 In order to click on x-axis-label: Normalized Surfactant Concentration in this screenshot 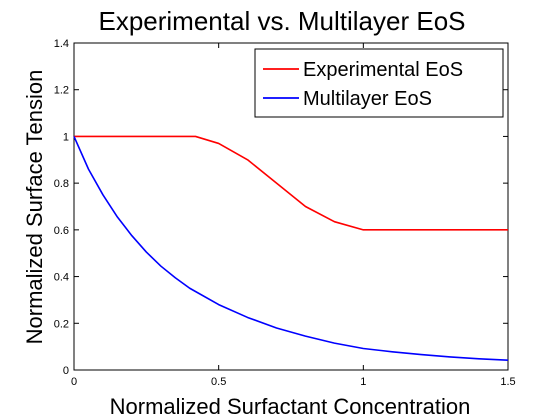, I will do `click(290, 406)`.